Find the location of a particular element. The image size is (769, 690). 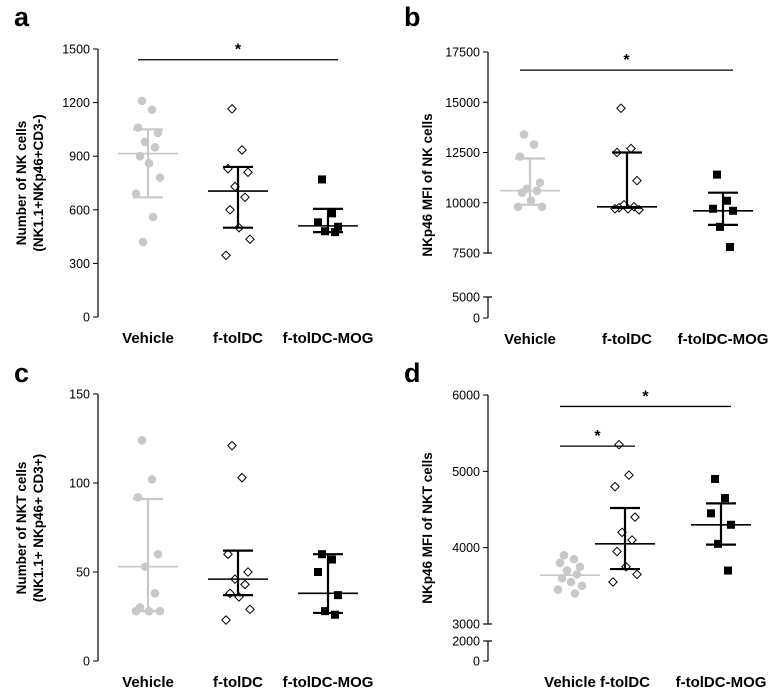

y-axis-title-line: (NK1.1+ NKp46+ CD3+) is located at coordinates (38, 528).